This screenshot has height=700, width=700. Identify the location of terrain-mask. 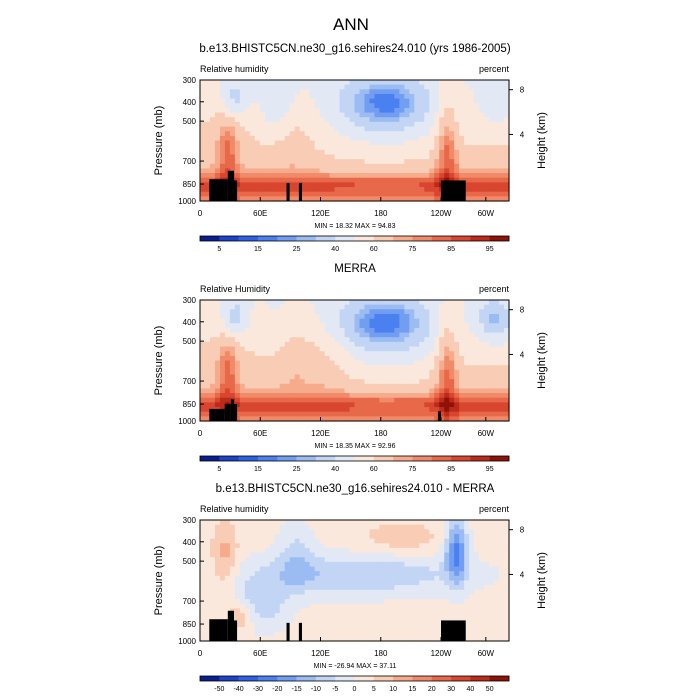
(227, 412).